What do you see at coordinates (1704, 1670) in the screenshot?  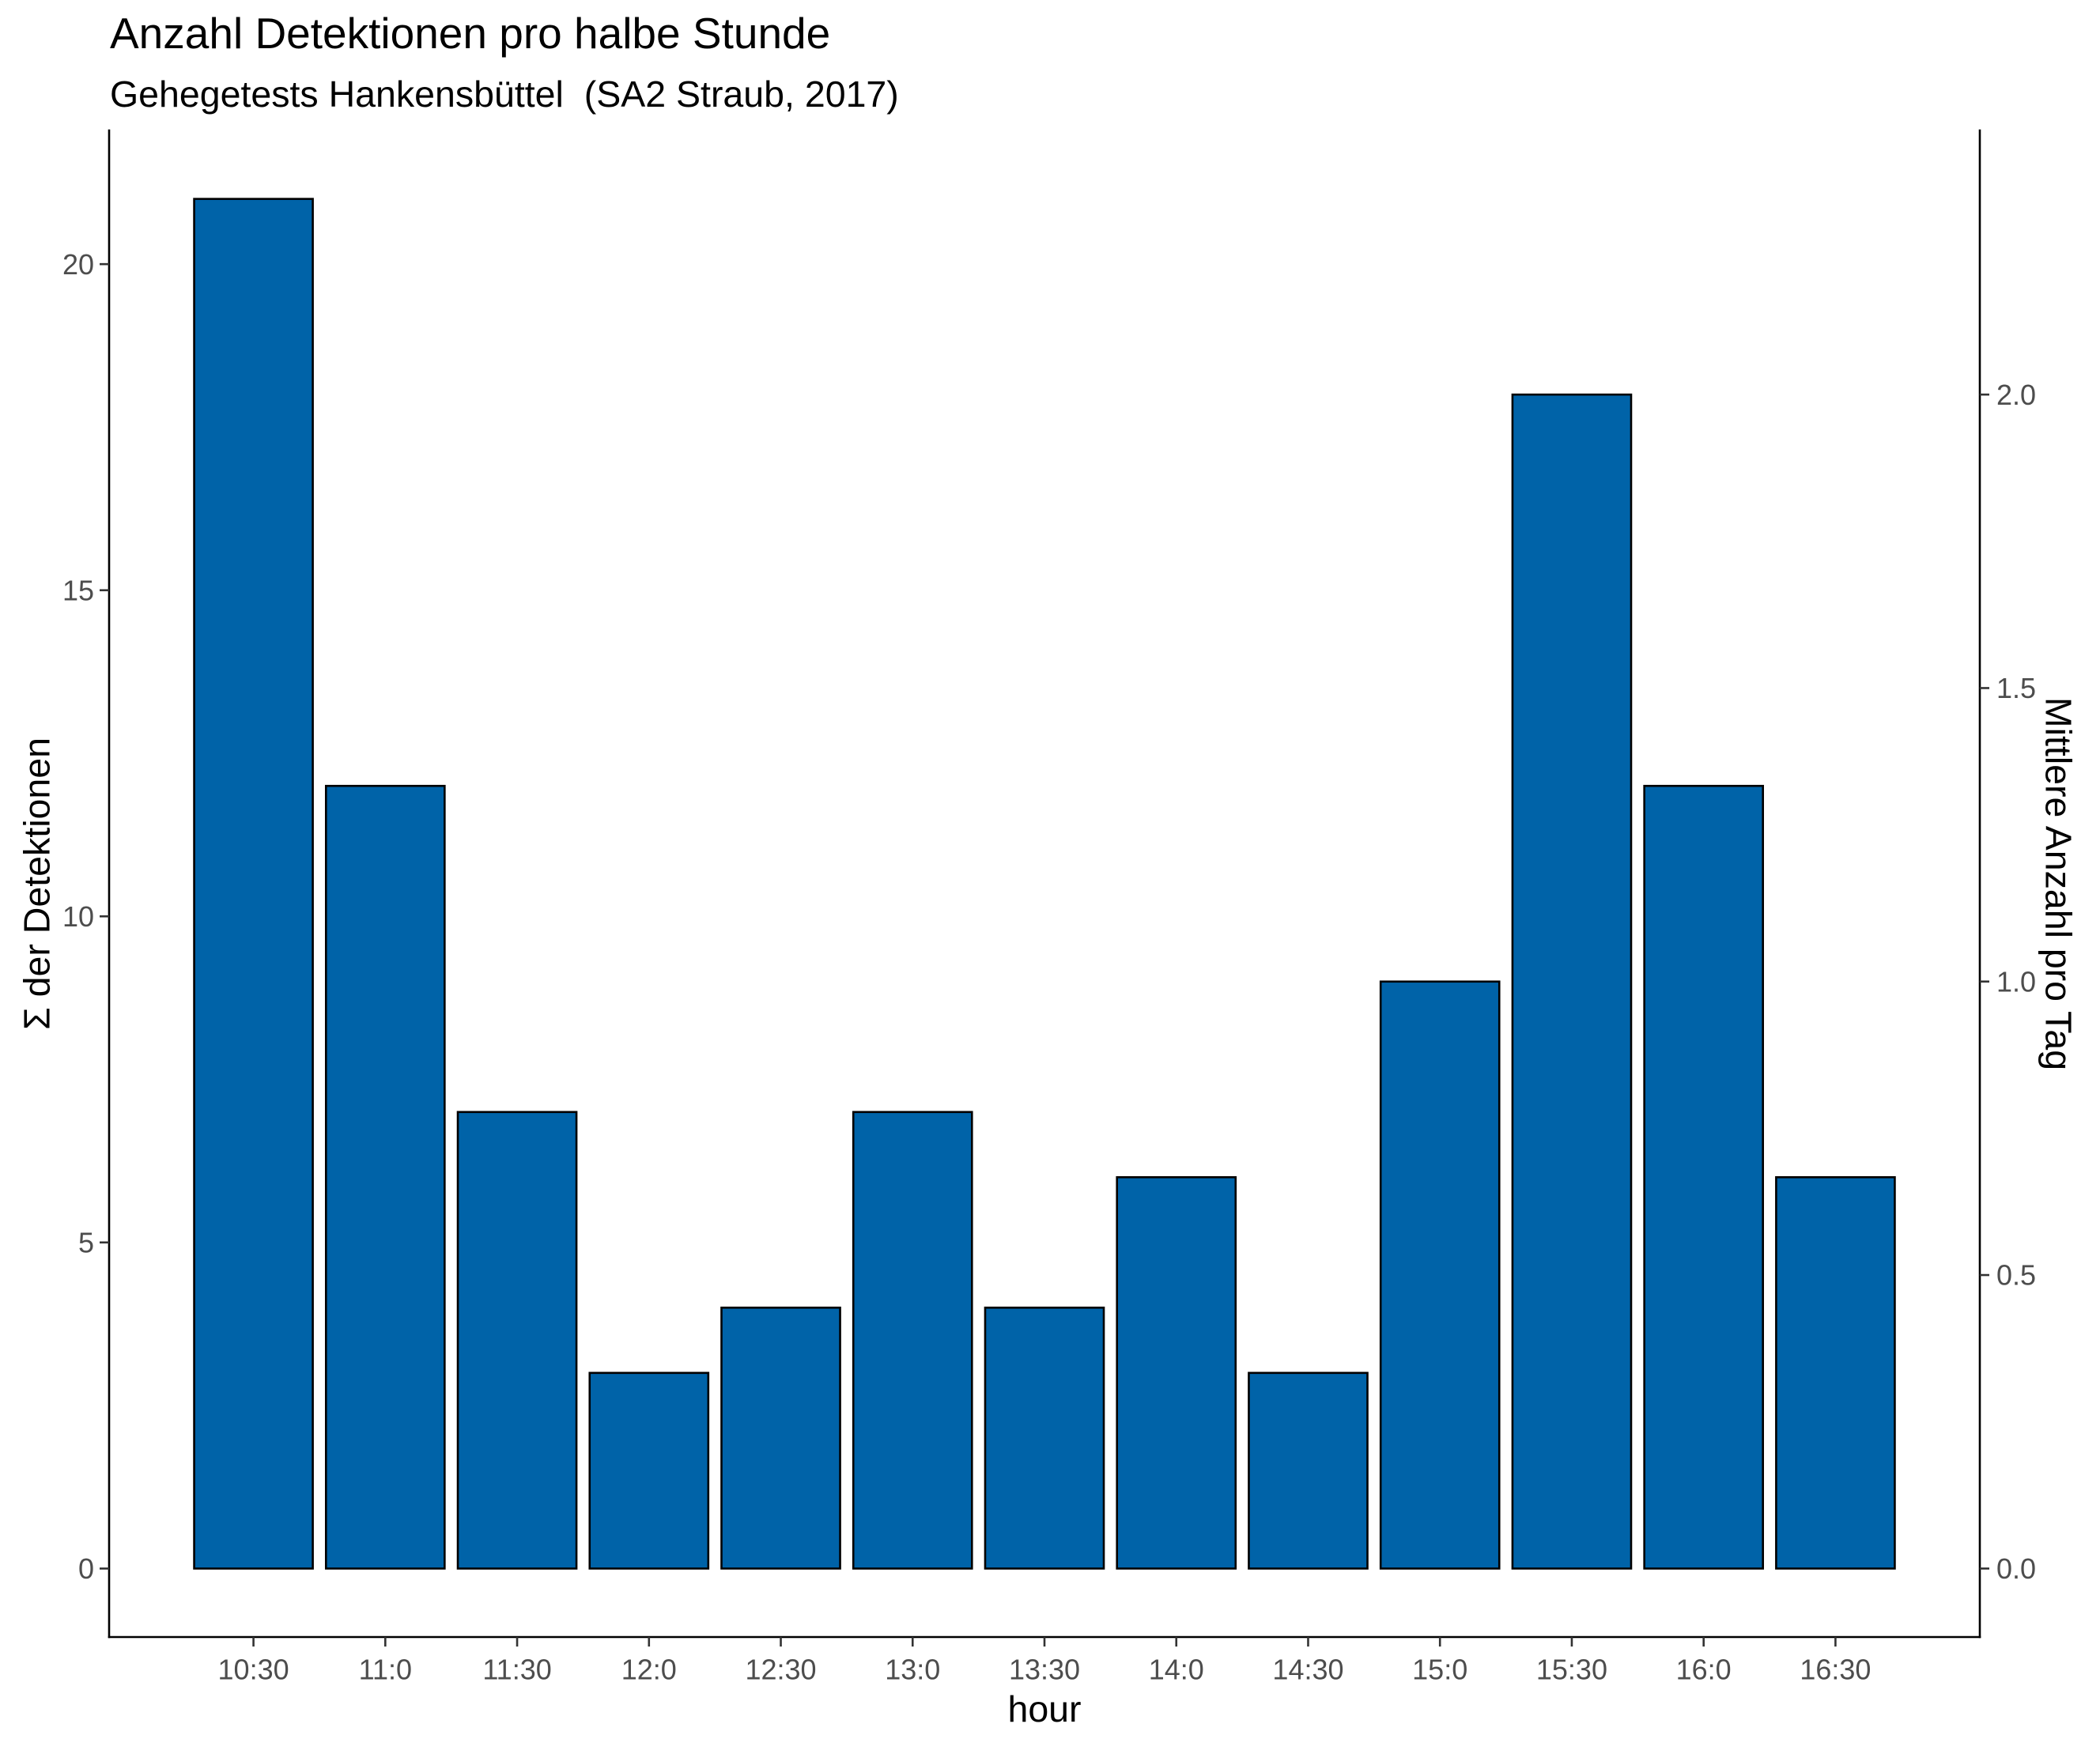 I see `x-tick-label: 16:0` at bounding box center [1704, 1670].